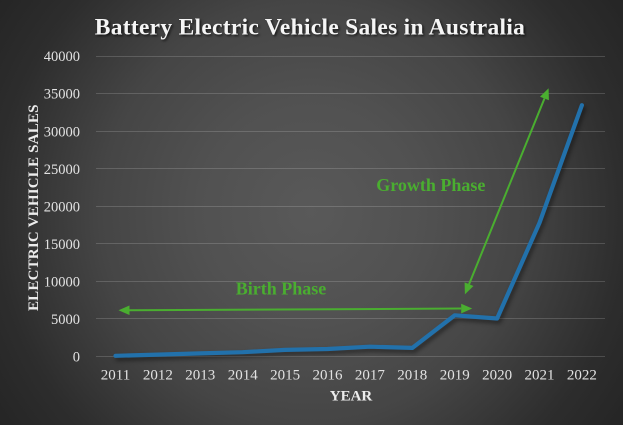 This screenshot has width=623, height=425. What do you see at coordinates (370, 376) in the screenshot?
I see `svg-text: 2017` at bounding box center [370, 376].